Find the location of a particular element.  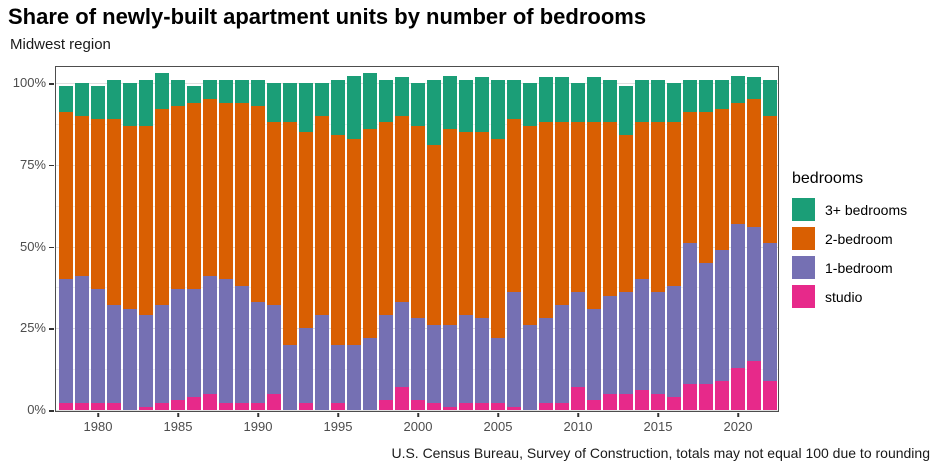

bar-1994 is located at coordinates (322, 246).